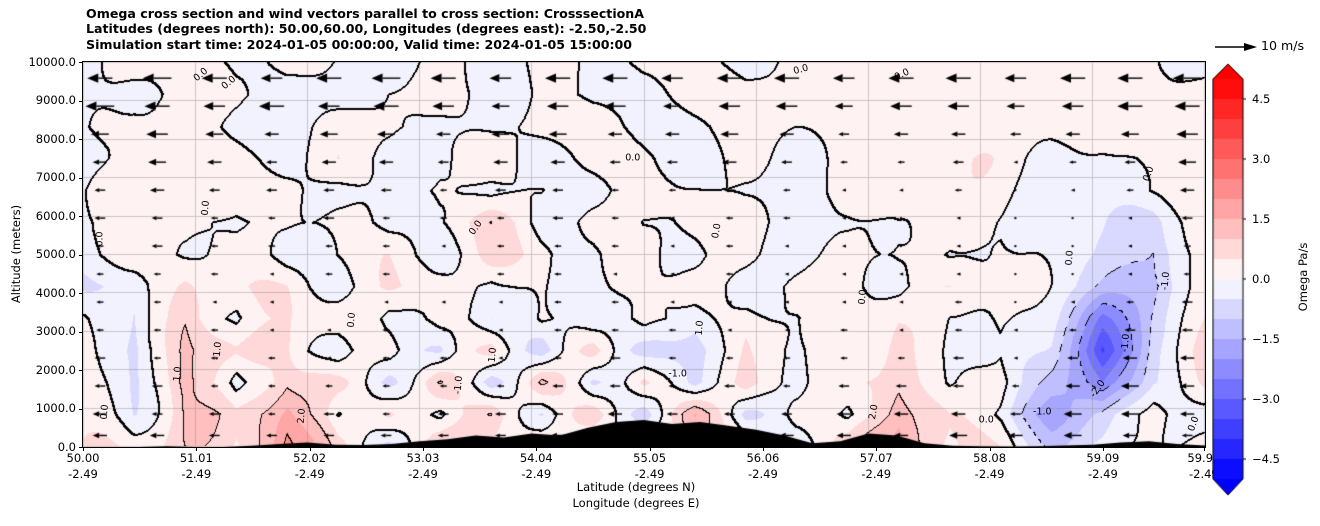 This screenshot has height=526, width=1320. I want to click on colorbar-tick-label: −4.5, so click(1266, 459).